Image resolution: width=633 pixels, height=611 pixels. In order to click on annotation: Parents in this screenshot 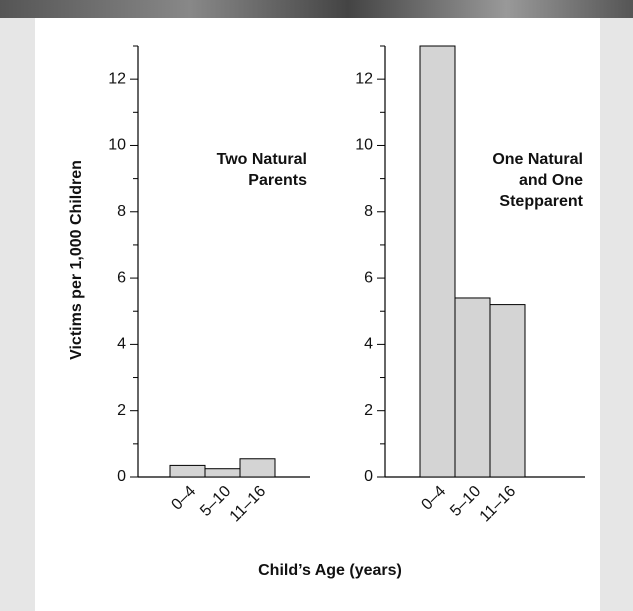, I will do `click(277, 180)`.